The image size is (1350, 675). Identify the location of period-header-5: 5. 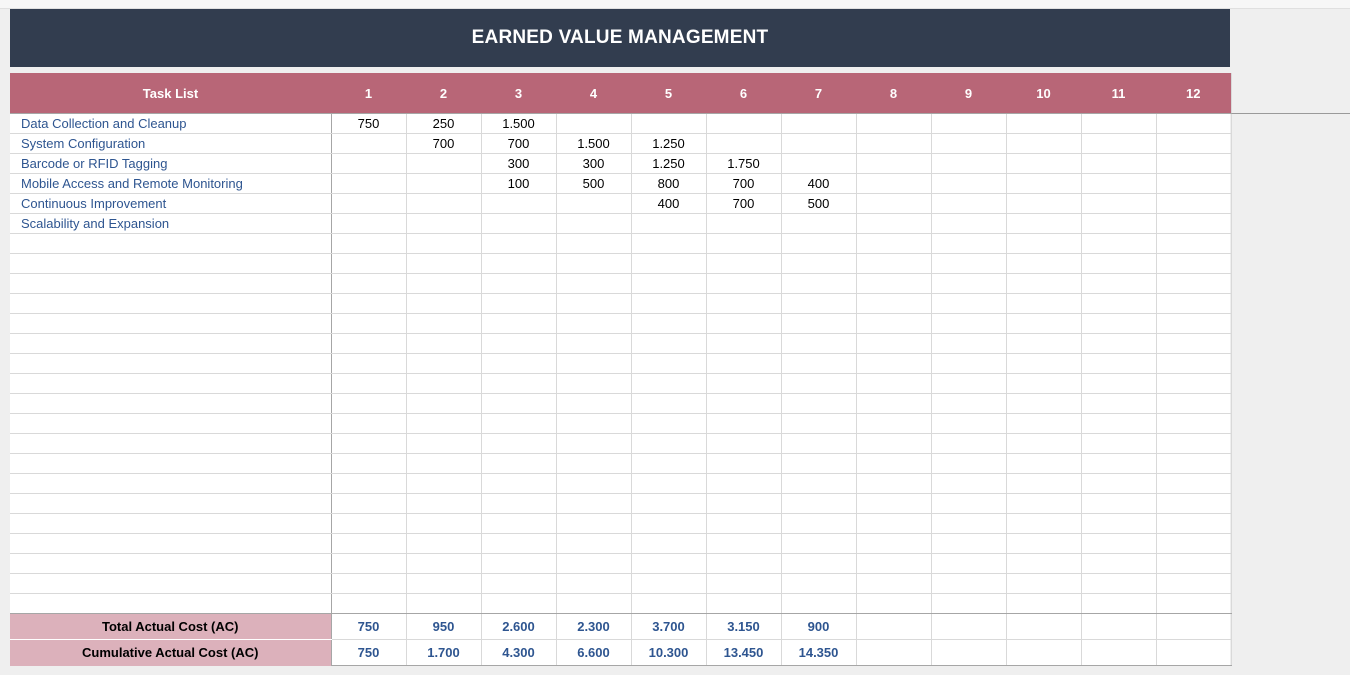
(668, 93).